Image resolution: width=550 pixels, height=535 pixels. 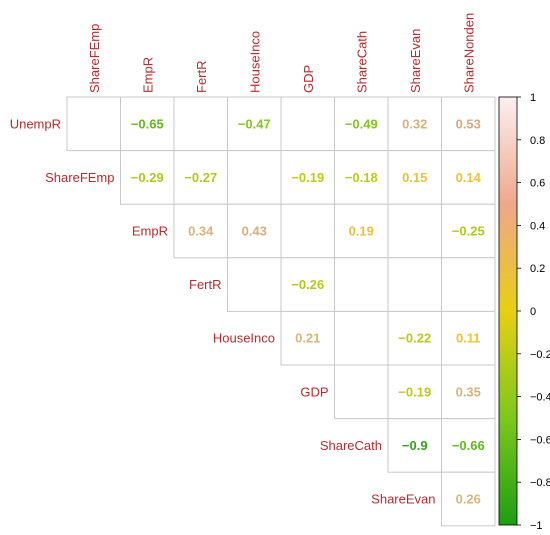 I want to click on colorbar-tick-label: −0.2, so click(x=540, y=355).